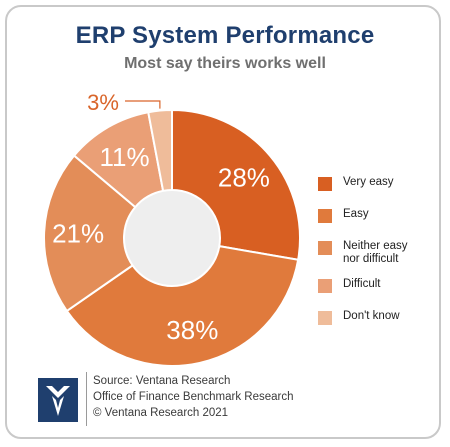 This screenshot has height=447, width=450. Describe the element at coordinates (225, 35) in the screenshot. I see `chart-title: ERP System Performance` at that location.